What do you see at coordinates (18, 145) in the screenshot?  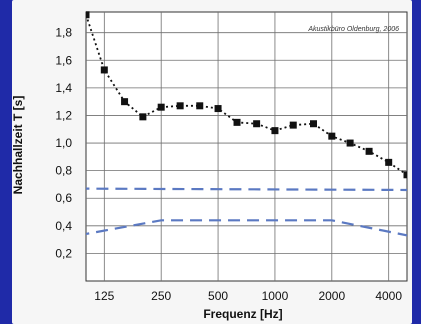 I see `y-axis-label: Nachhallzeit T [s]` at bounding box center [18, 145].